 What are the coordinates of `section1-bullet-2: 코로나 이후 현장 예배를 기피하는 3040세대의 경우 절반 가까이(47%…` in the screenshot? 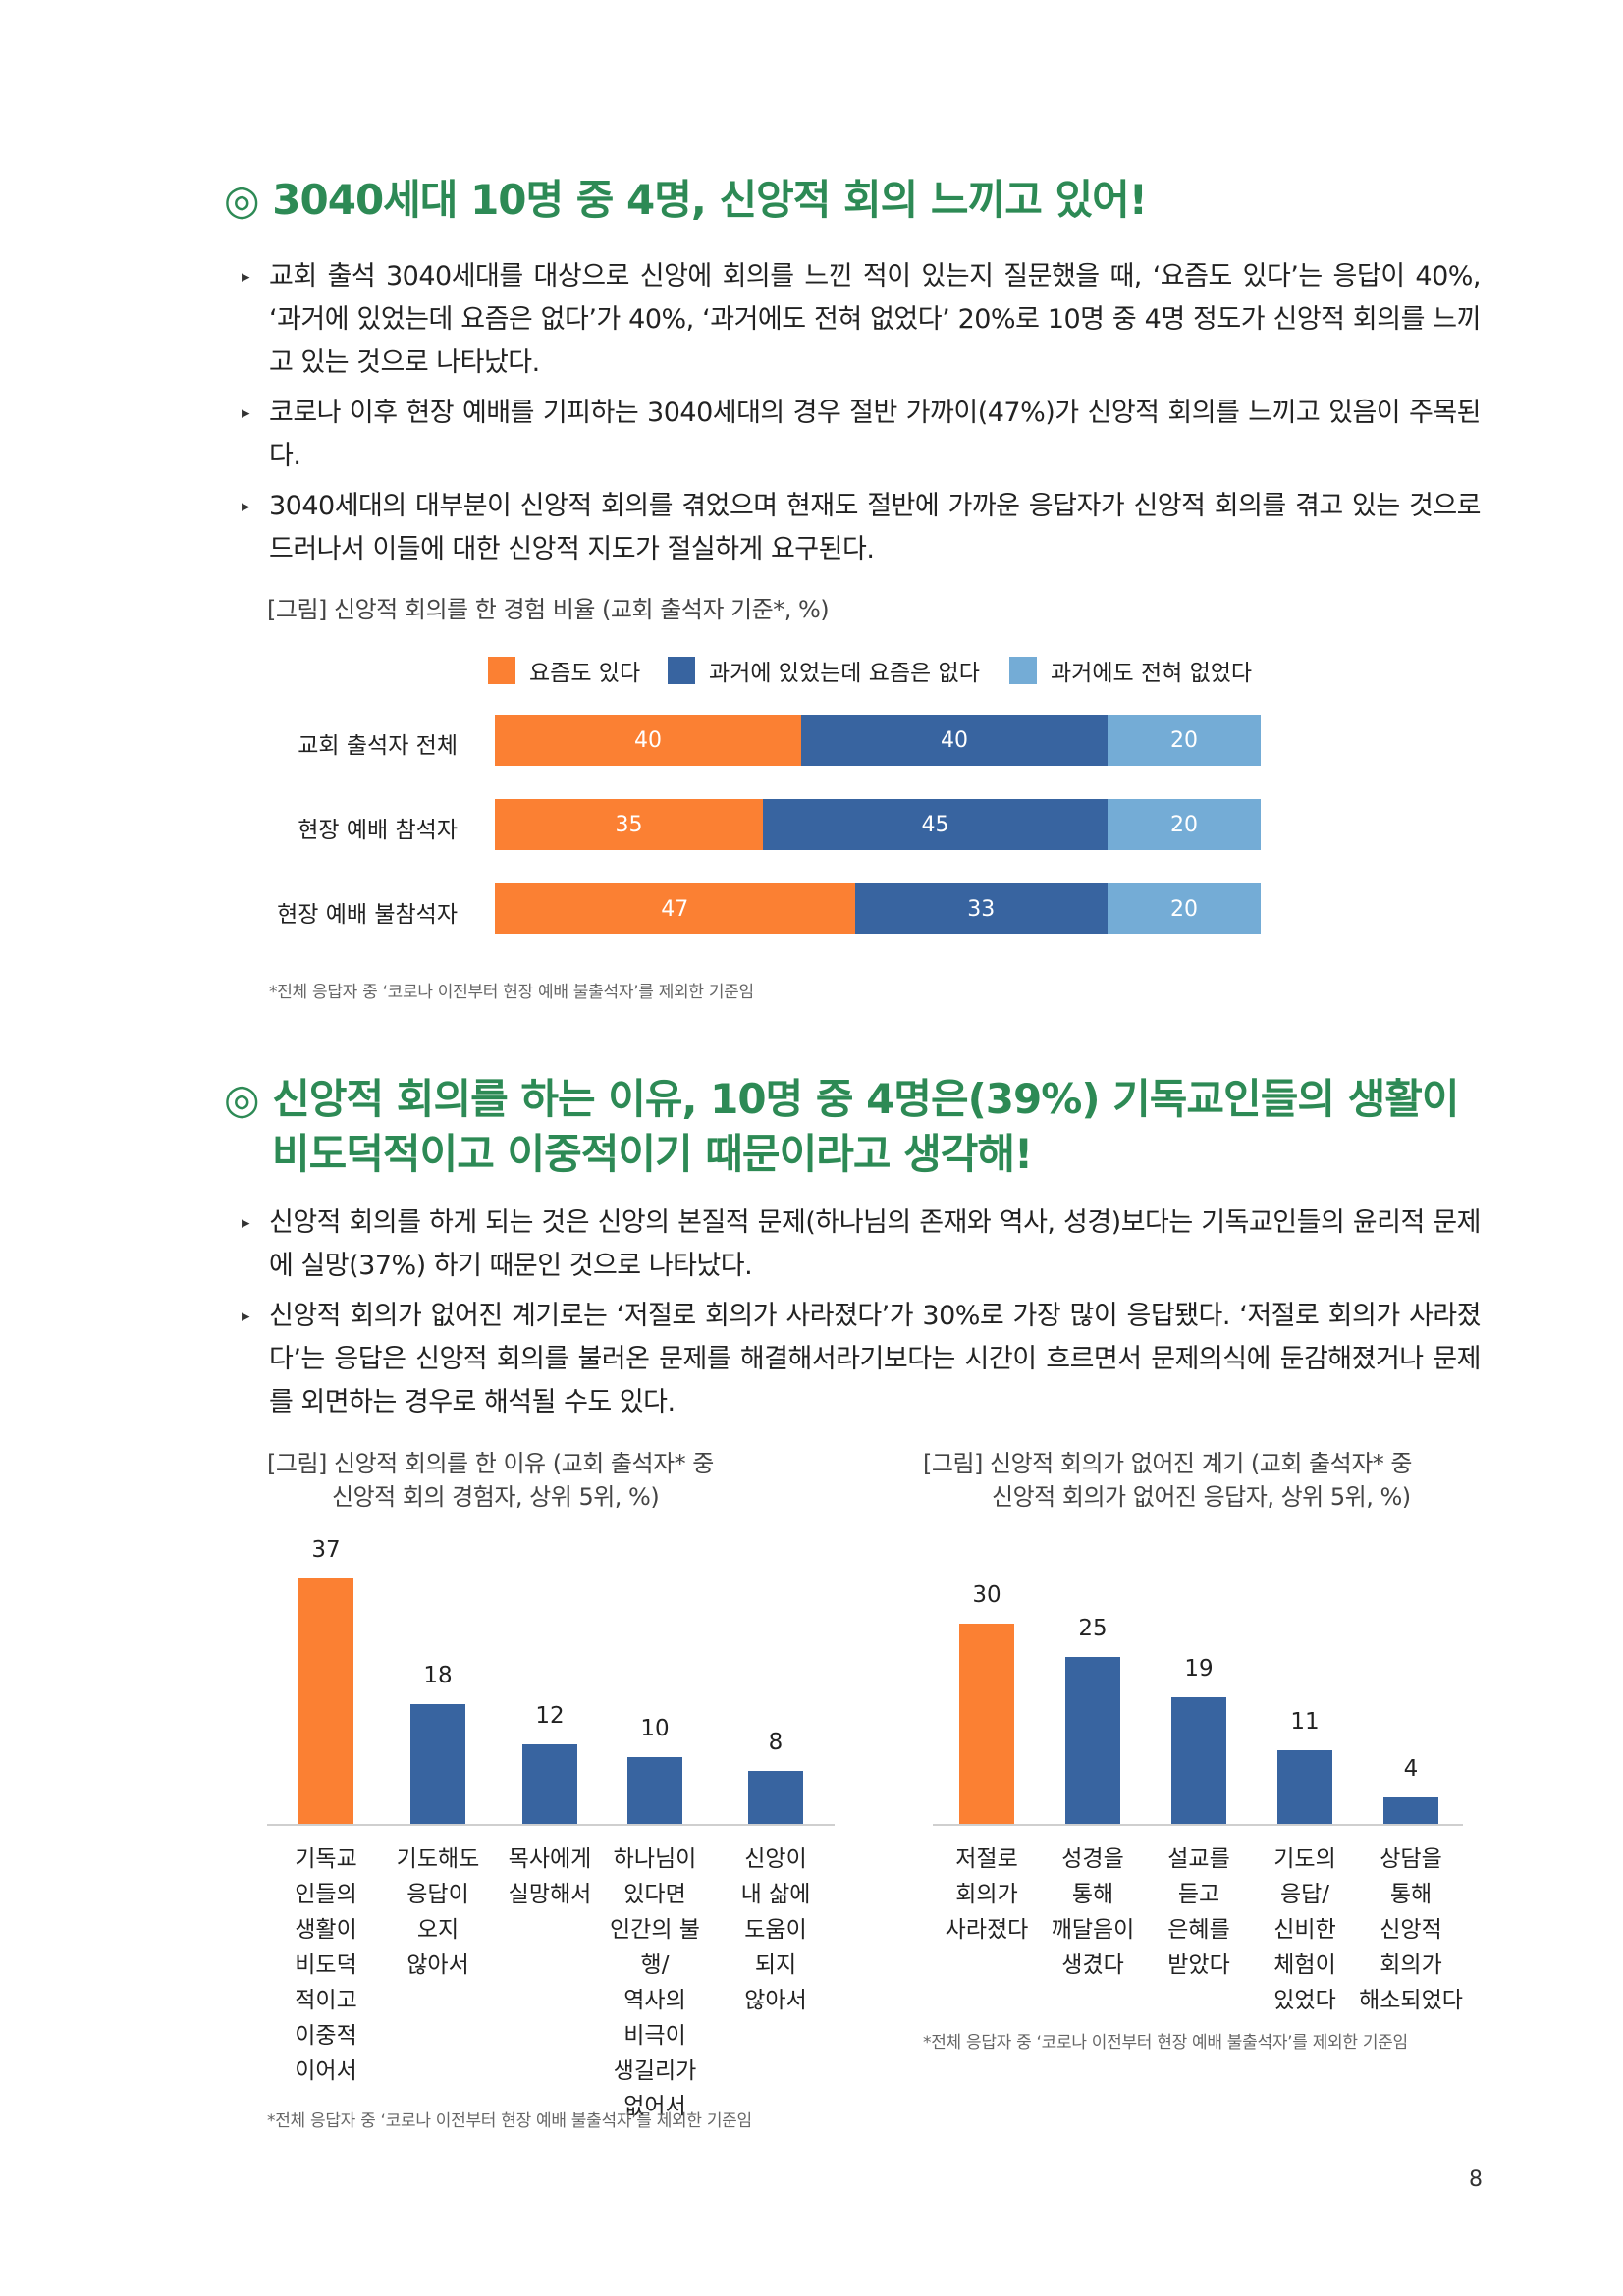 It's located at (862, 435).